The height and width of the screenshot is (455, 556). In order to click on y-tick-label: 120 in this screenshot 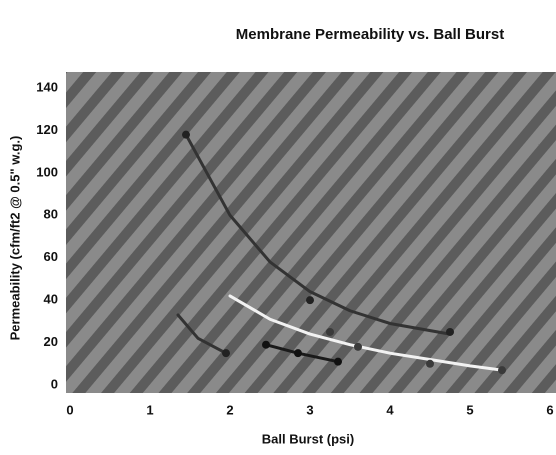, I will do `click(47, 129)`.